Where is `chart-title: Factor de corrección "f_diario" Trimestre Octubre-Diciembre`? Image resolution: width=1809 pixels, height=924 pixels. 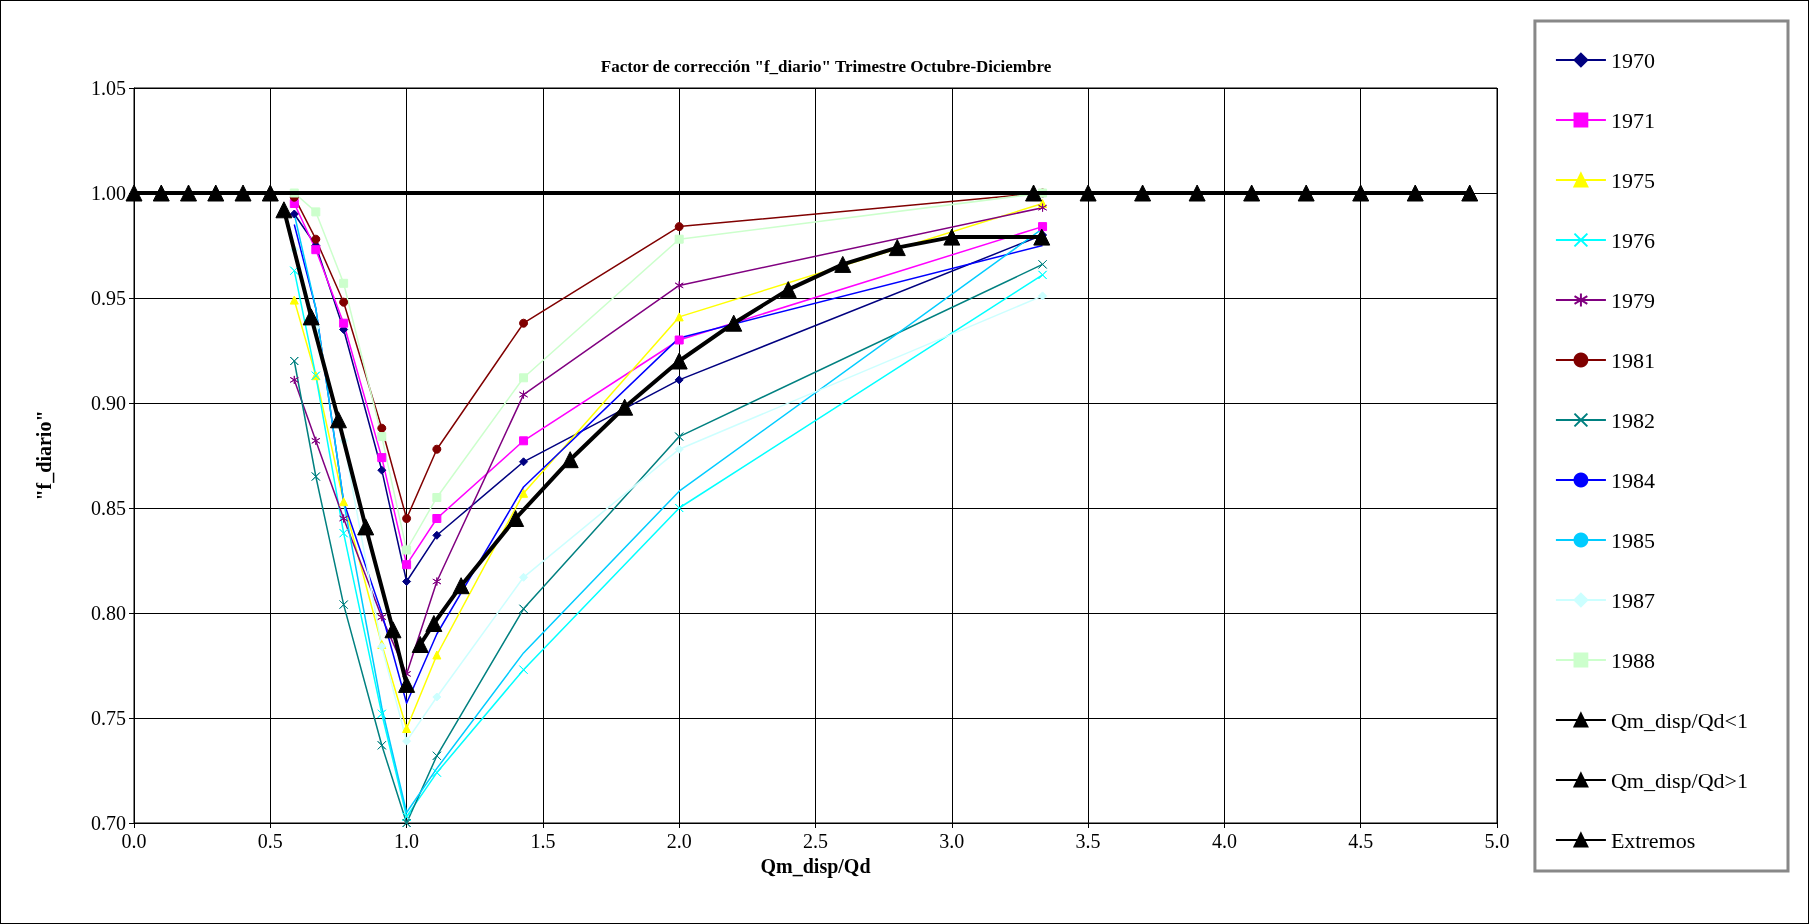
chart-title: Factor de corrección "f_diario" Trimestre Octubre-Diciembre is located at coordinates (826, 66).